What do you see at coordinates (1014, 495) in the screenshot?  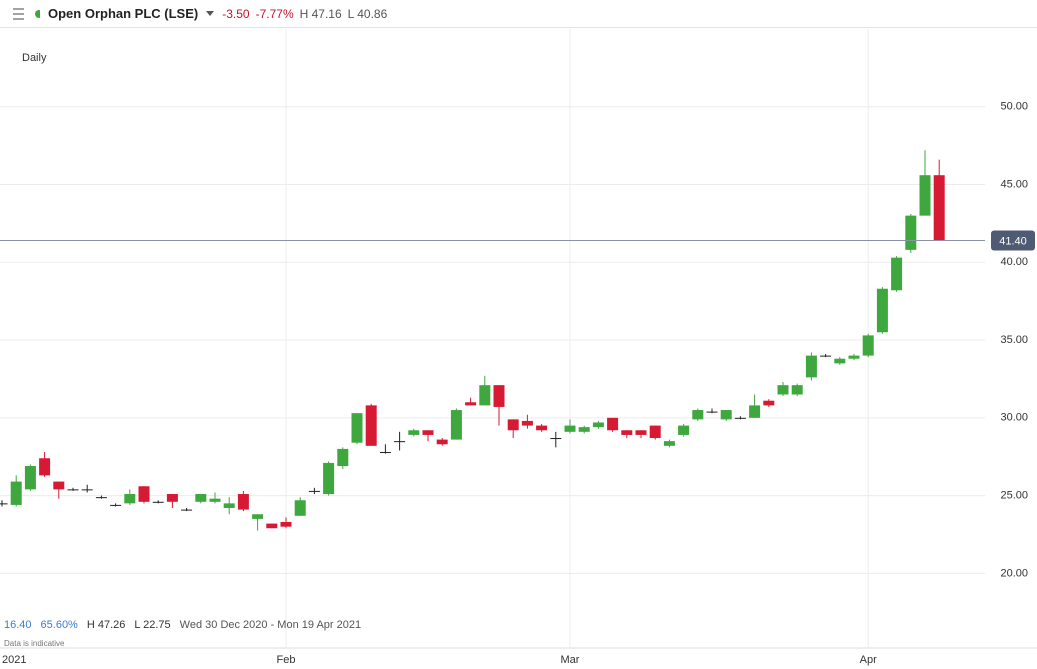 I see `y-tick-label: 25.00` at bounding box center [1014, 495].